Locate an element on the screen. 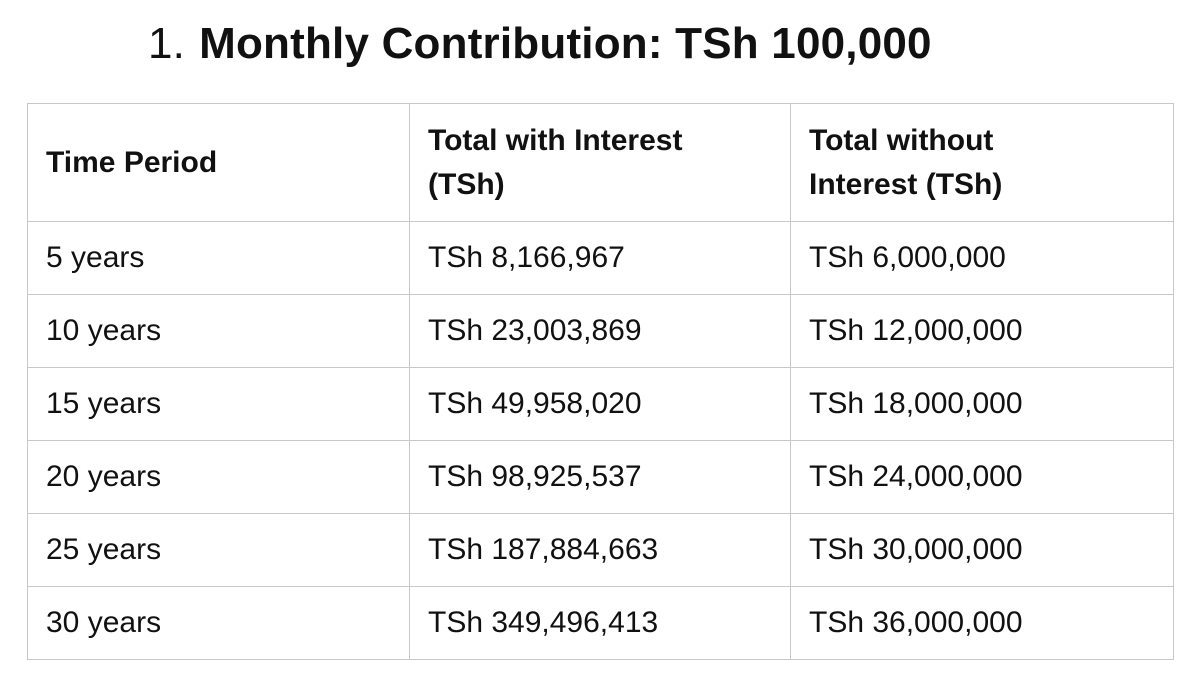 This screenshot has width=1200, height=677. header-total-with-interest: Total with Interest (TSh) is located at coordinates (600, 162).